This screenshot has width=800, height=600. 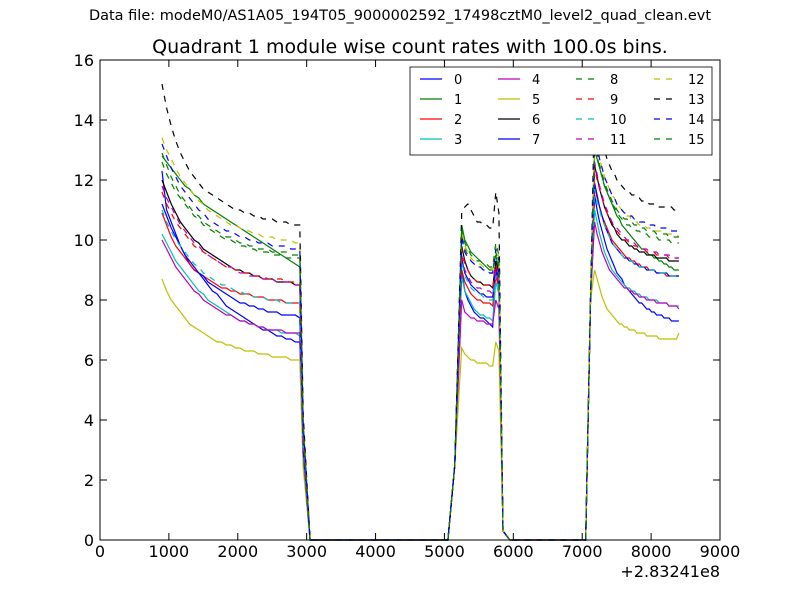 What do you see at coordinates (89, 300) in the screenshot?
I see `y-tick-label: 8` at bounding box center [89, 300].